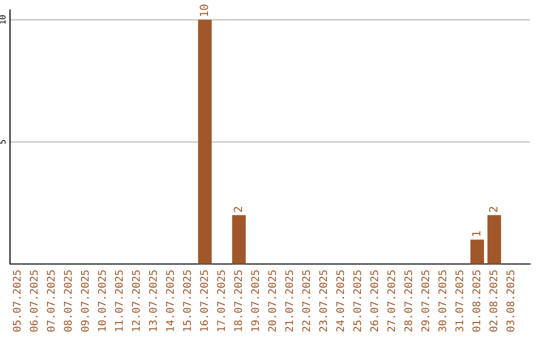 The height and width of the screenshot is (340, 540). I want to click on data-label: 10, so click(204, 10).